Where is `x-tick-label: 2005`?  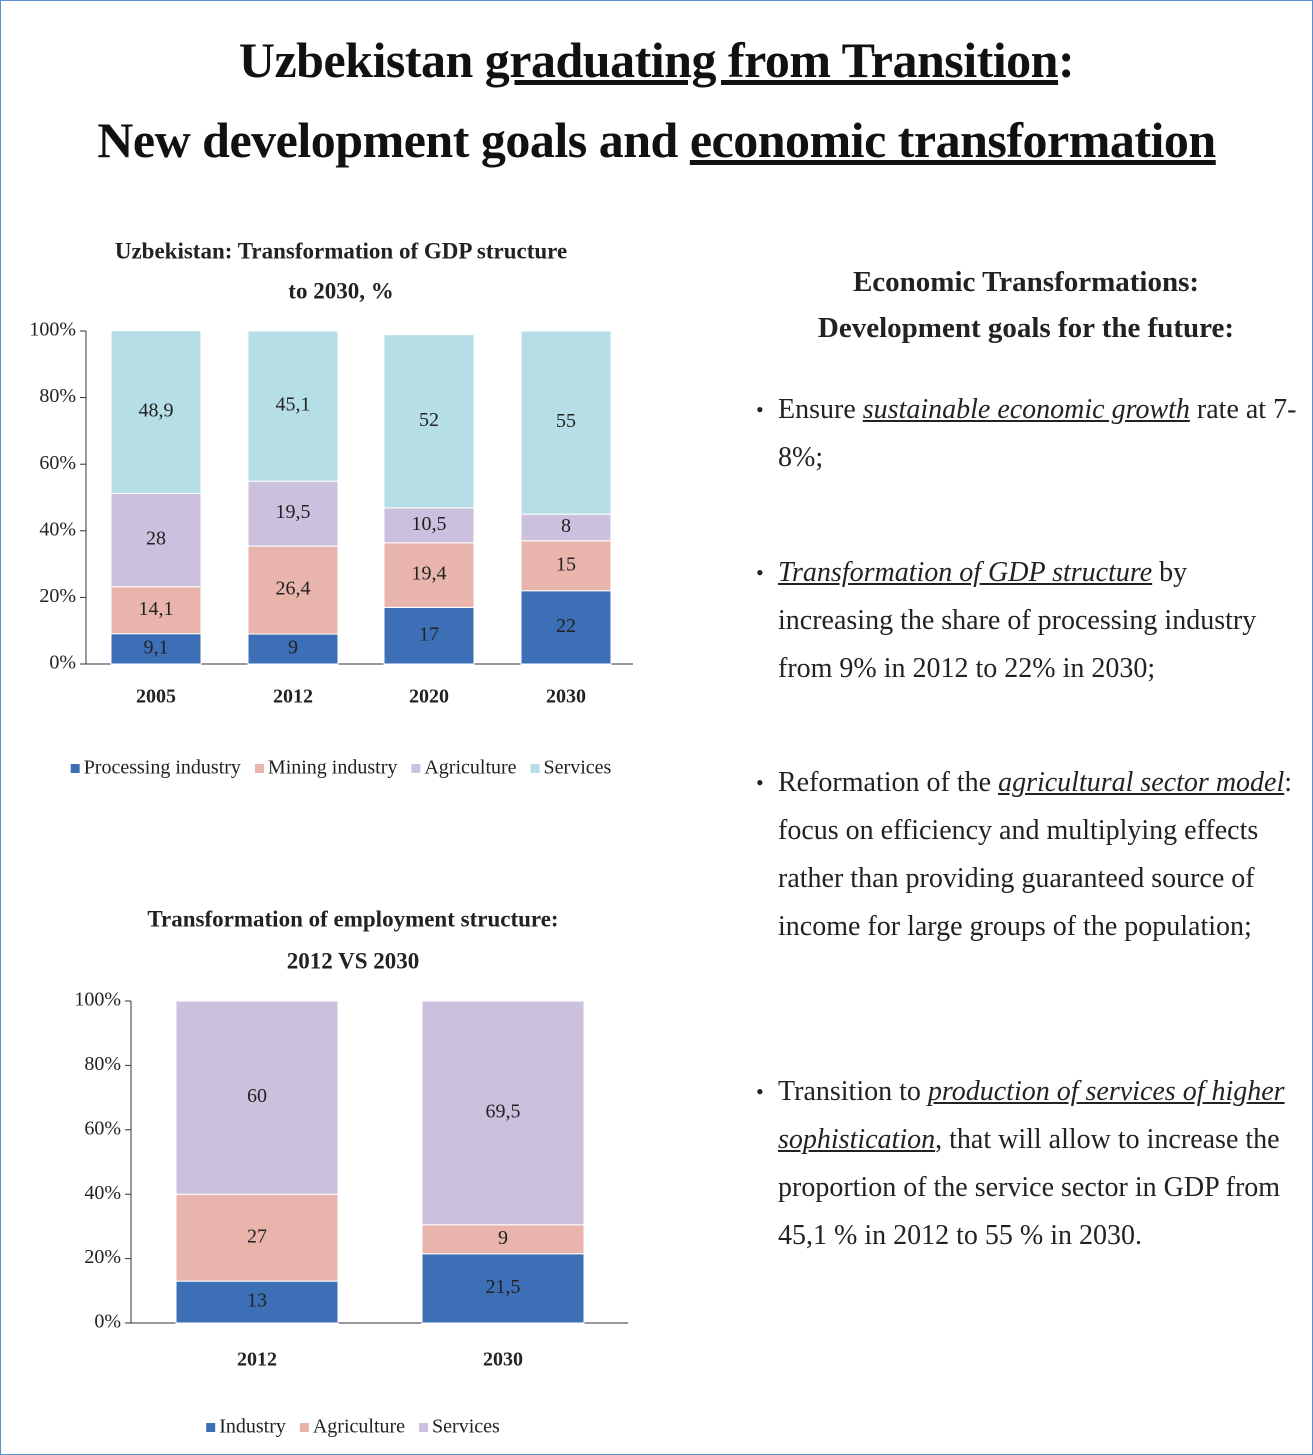
x-tick-label: 2005 is located at coordinates (156, 697).